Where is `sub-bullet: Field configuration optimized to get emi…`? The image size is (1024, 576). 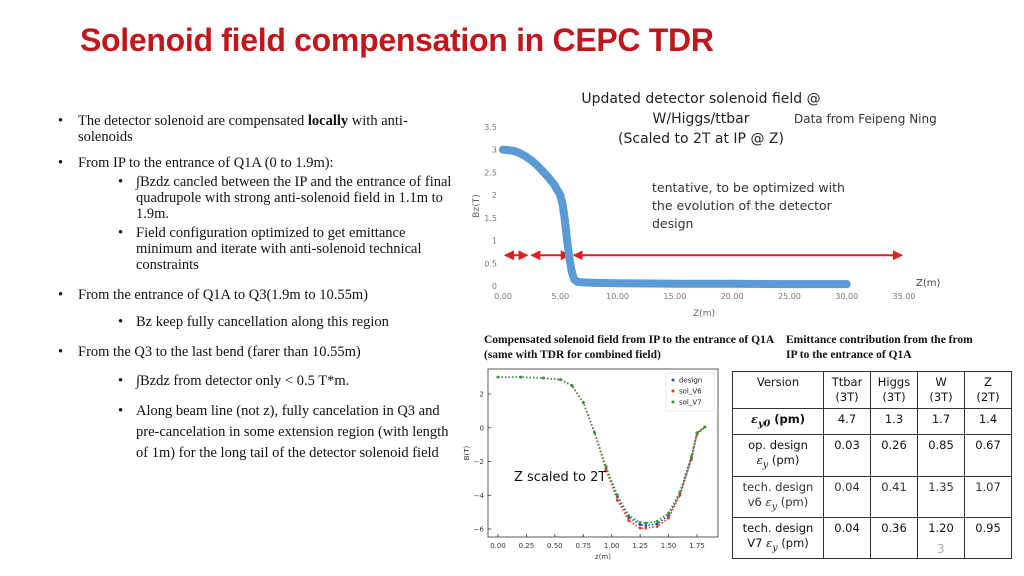
sub-bullet: Field configuration optimized to get emi… is located at coordinates (268, 249).